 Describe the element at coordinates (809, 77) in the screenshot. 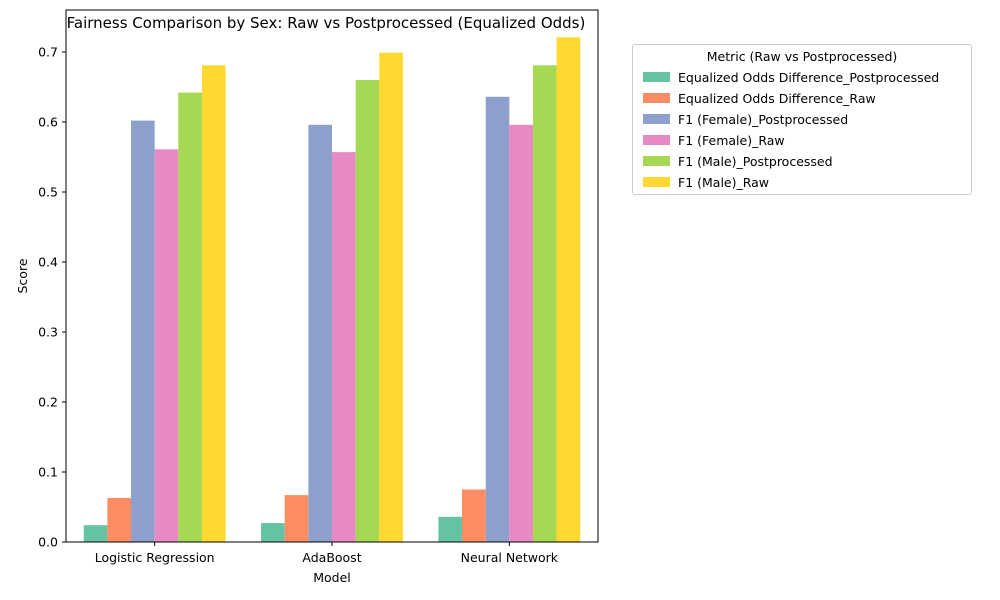

I see `legend-label: Equalized Odds Difference_Postprocessed` at that location.